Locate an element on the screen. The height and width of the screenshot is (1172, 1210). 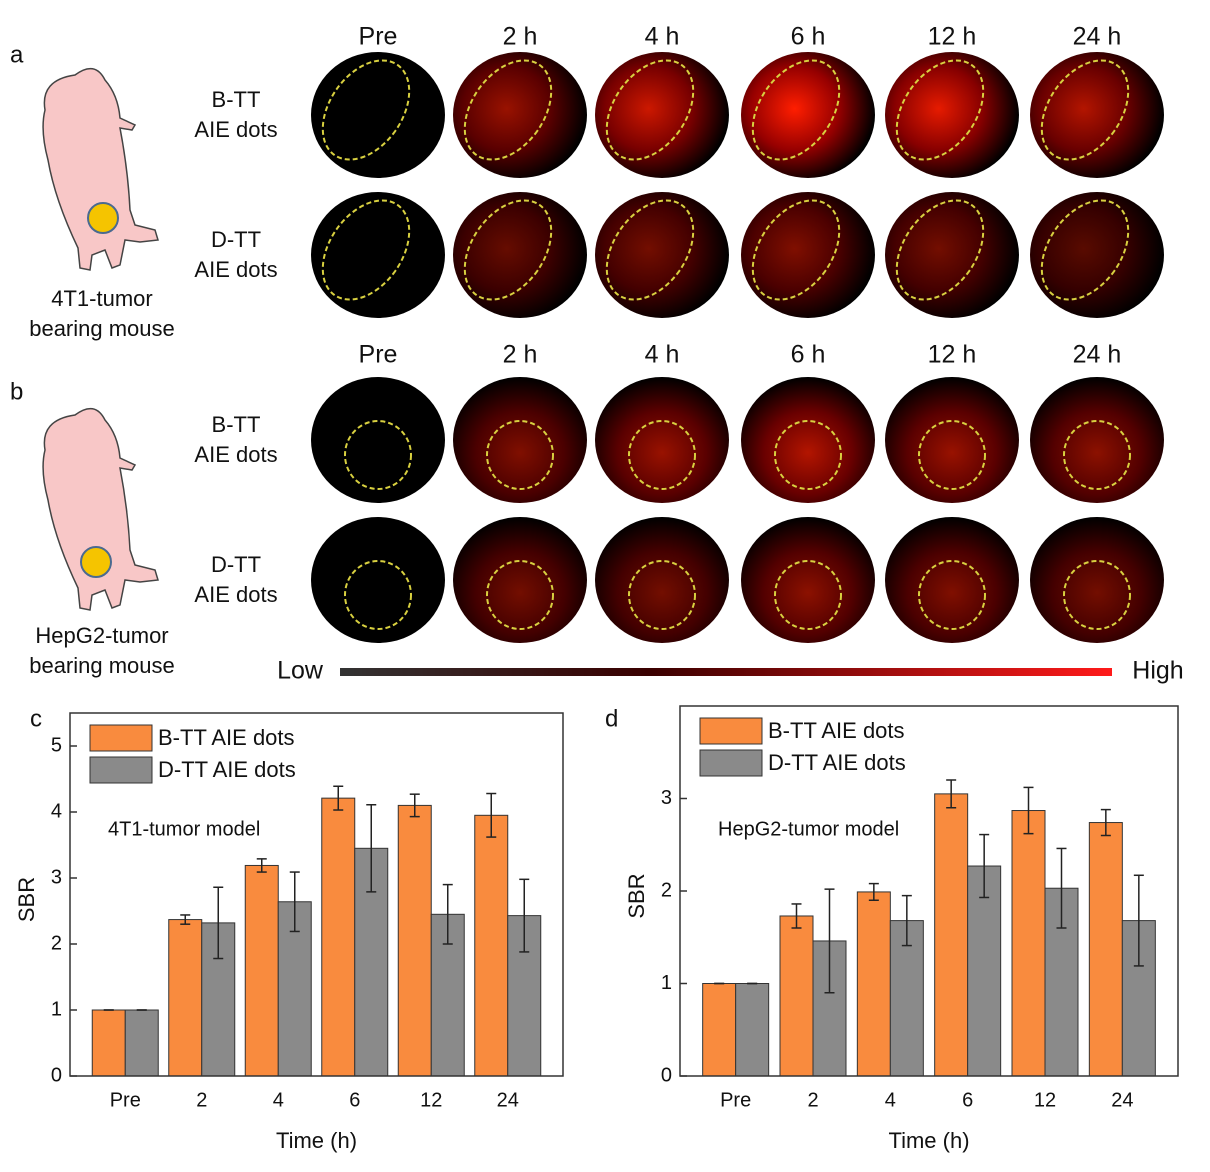
plot-frame is located at coordinates (929, 891).